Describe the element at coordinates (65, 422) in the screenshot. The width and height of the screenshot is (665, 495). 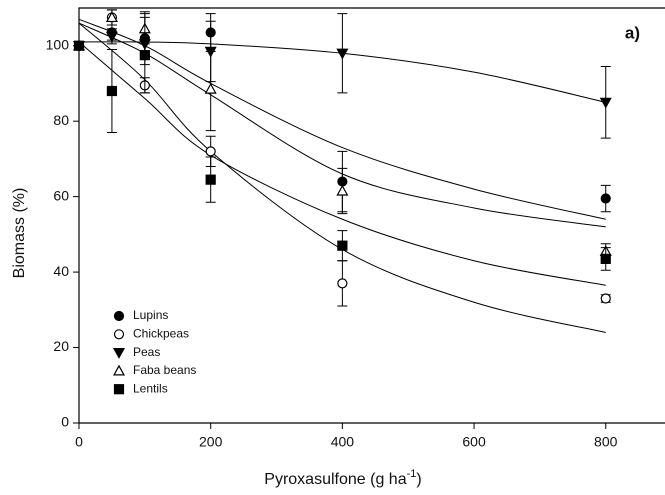
I see `y-tick-label: 0` at that location.